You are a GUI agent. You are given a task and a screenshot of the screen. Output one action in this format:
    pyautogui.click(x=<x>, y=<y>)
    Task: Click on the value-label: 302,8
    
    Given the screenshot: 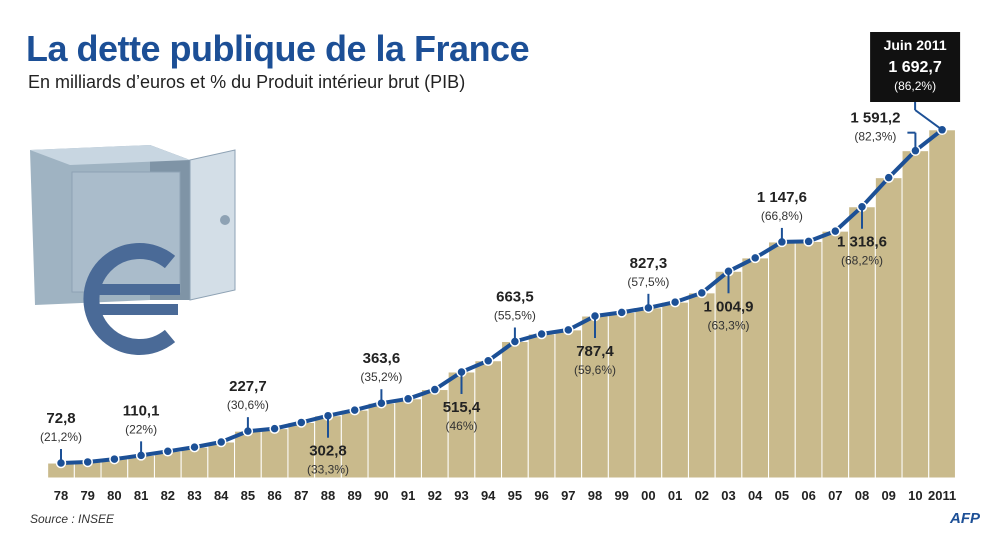 What is the action you would take?
    pyautogui.click(x=328, y=451)
    